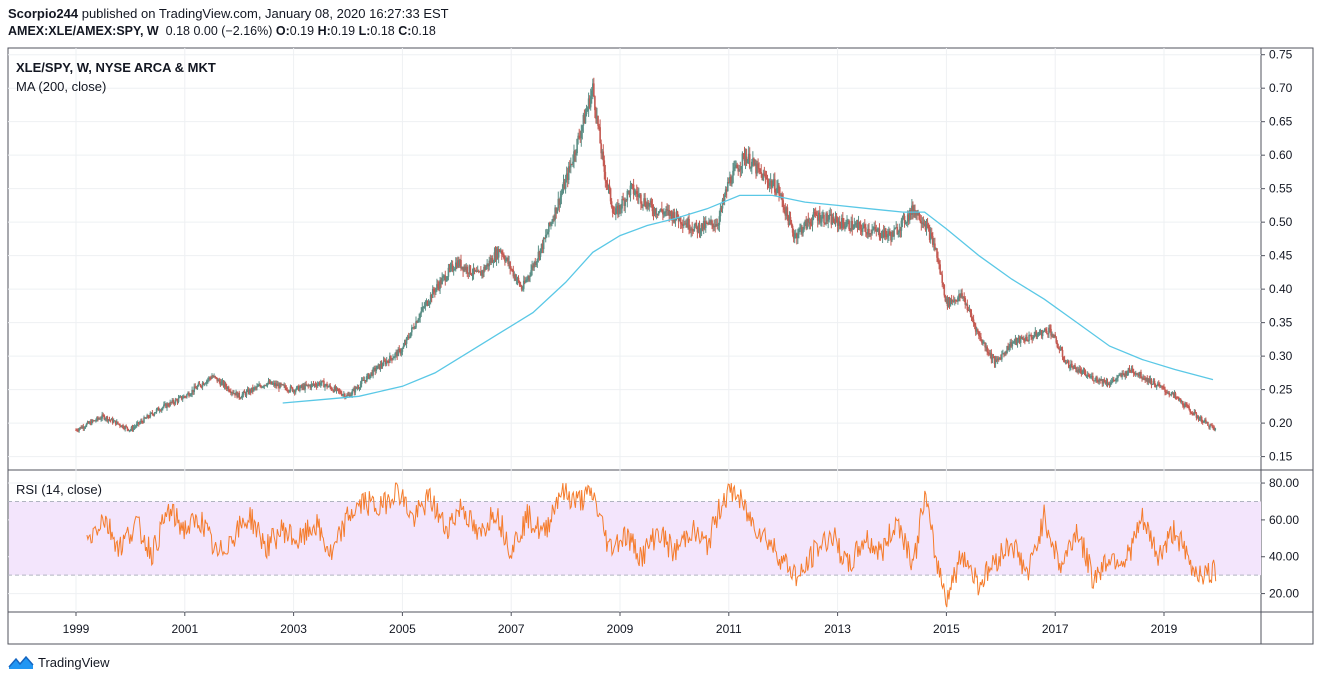 The width and height of the screenshot is (1320, 683). Describe the element at coordinates (1281, 122) in the screenshot. I see `price-tick-label: 0.65` at that location.